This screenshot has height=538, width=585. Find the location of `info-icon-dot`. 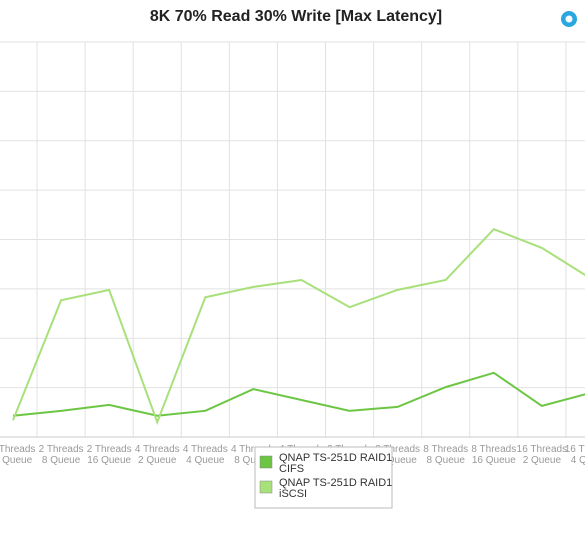

info-icon-dot is located at coordinates (569, 19).